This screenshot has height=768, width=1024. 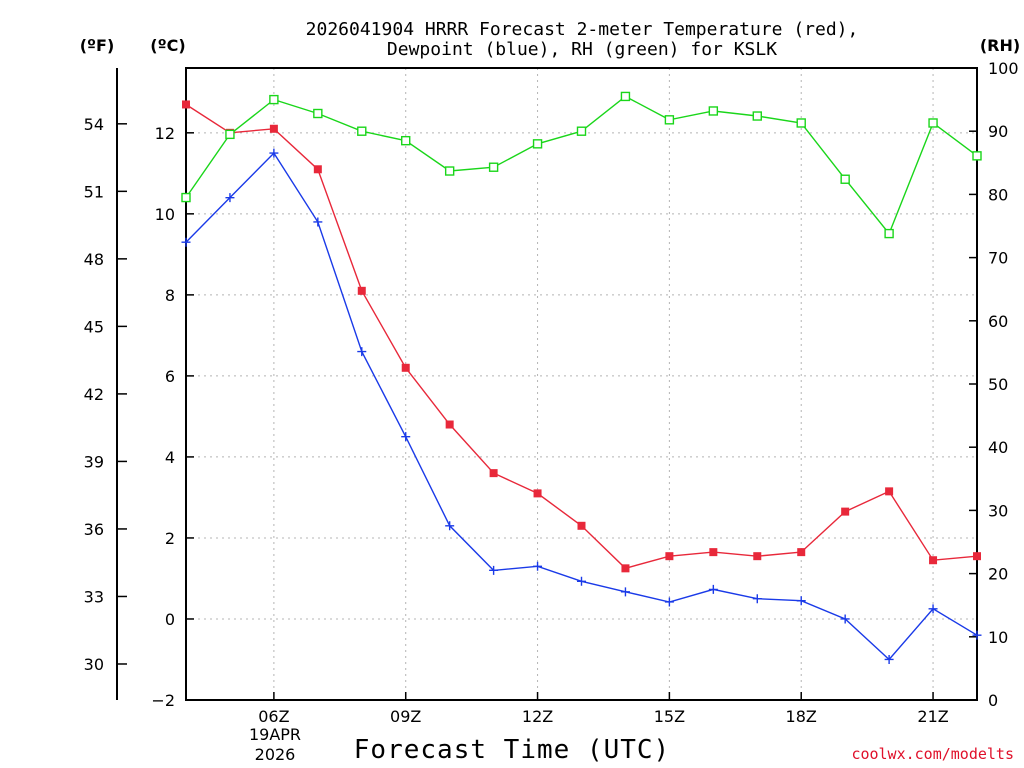 What do you see at coordinates (405, 716) in the screenshot?
I see `x-tick-label: 09Z` at bounding box center [405, 716].